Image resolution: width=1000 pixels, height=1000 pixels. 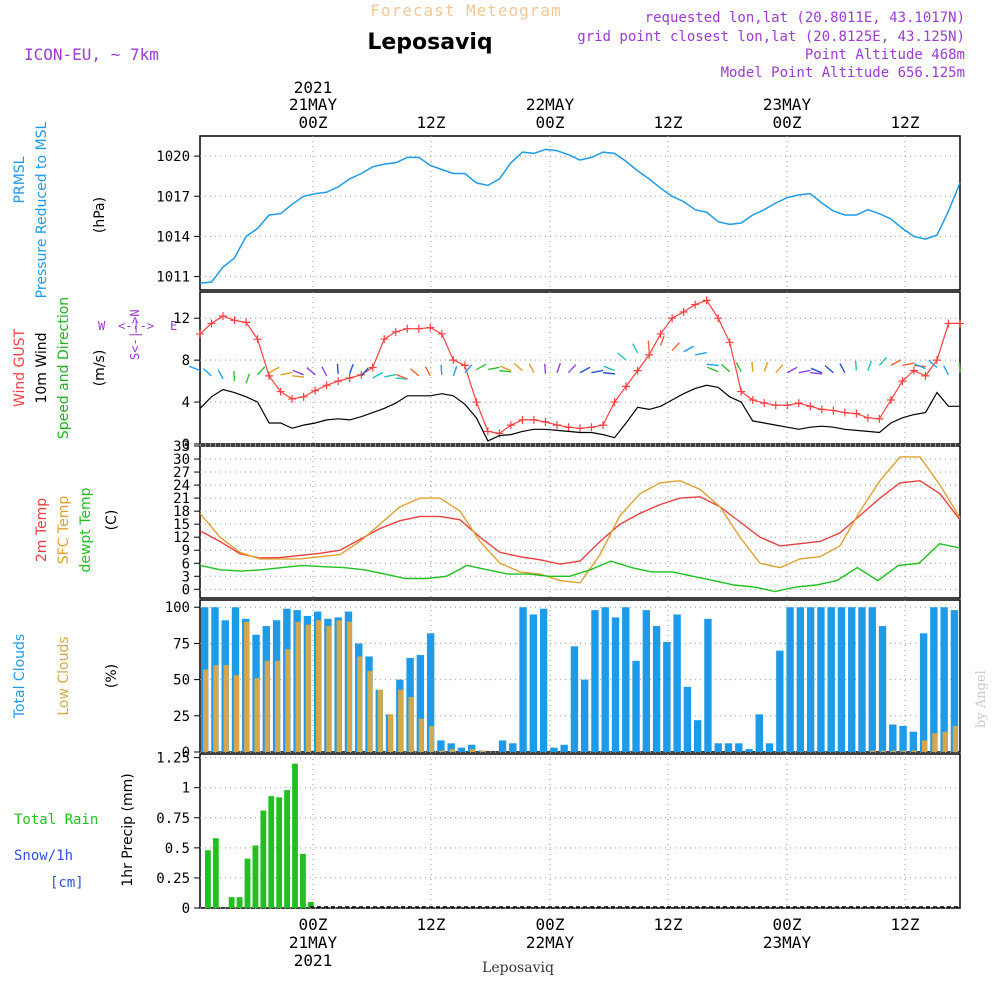 What do you see at coordinates (181, 644) in the screenshot?
I see `y-tick-label: 75` at bounding box center [181, 644].